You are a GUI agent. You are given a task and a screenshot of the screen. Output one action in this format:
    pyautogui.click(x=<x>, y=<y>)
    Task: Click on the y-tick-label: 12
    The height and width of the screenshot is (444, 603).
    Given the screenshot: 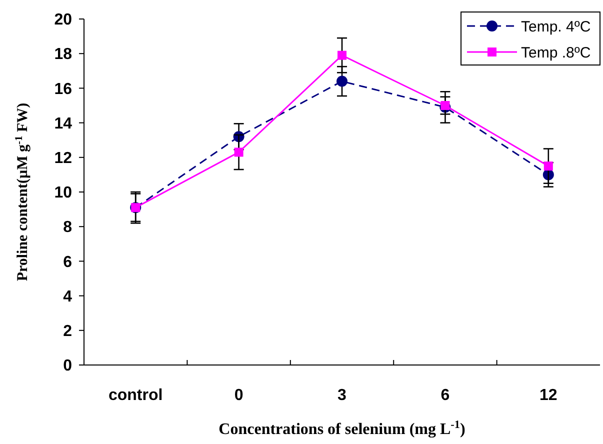 What is the action you would take?
    pyautogui.click(x=63, y=158)
    